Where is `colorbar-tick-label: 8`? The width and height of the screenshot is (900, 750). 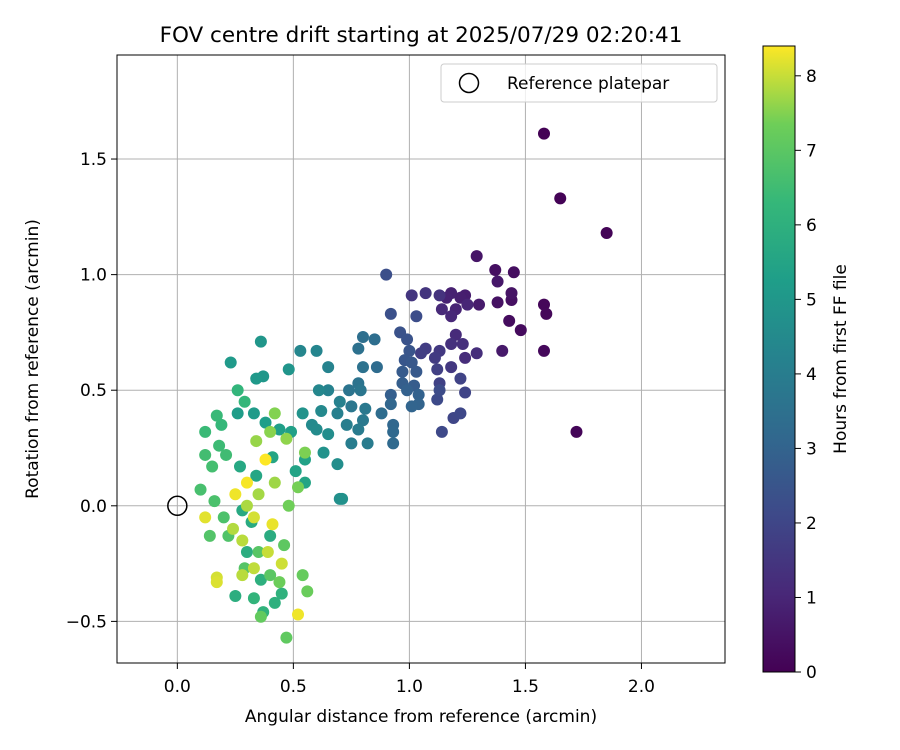
colorbar-tick-label: 8 is located at coordinates (811, 77).